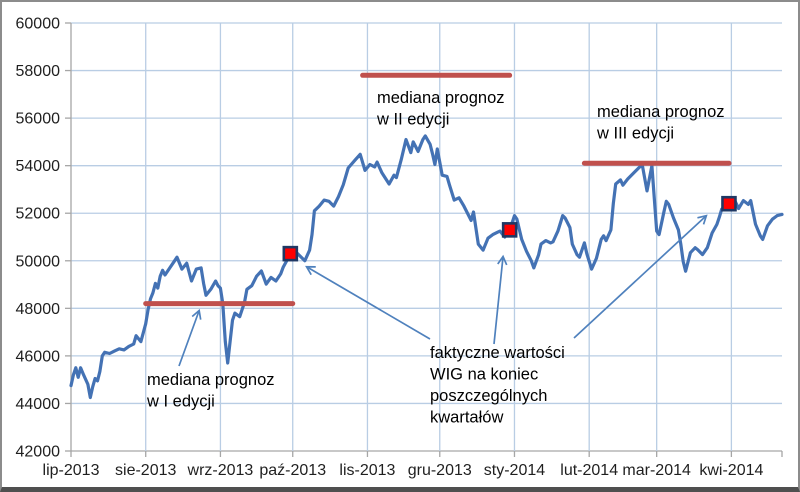 This screenshot has width=800, height=492. What do you see at coordinates (220, 470) in the screenshot?
I see `x-axis-label: wrz-2013` at bounding box center [220, 470].